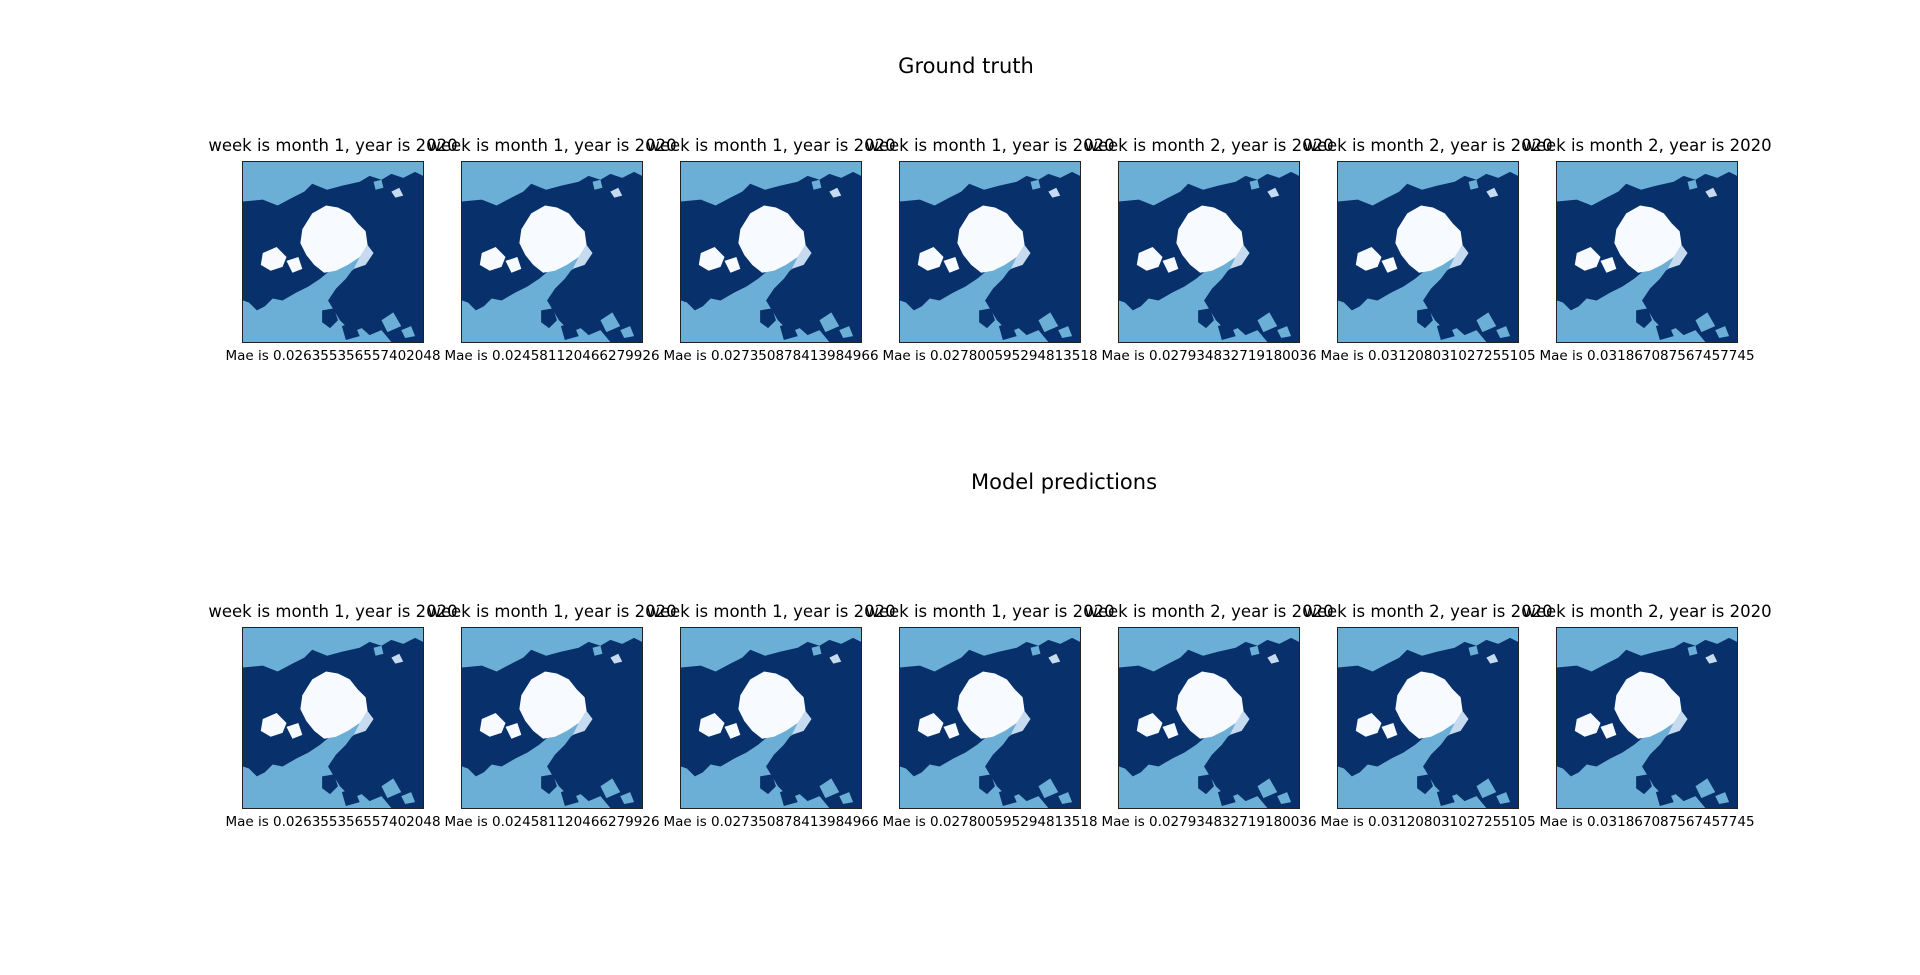  I want to click on row-title-model-predictions: Model predictions, so click(1064, 482).